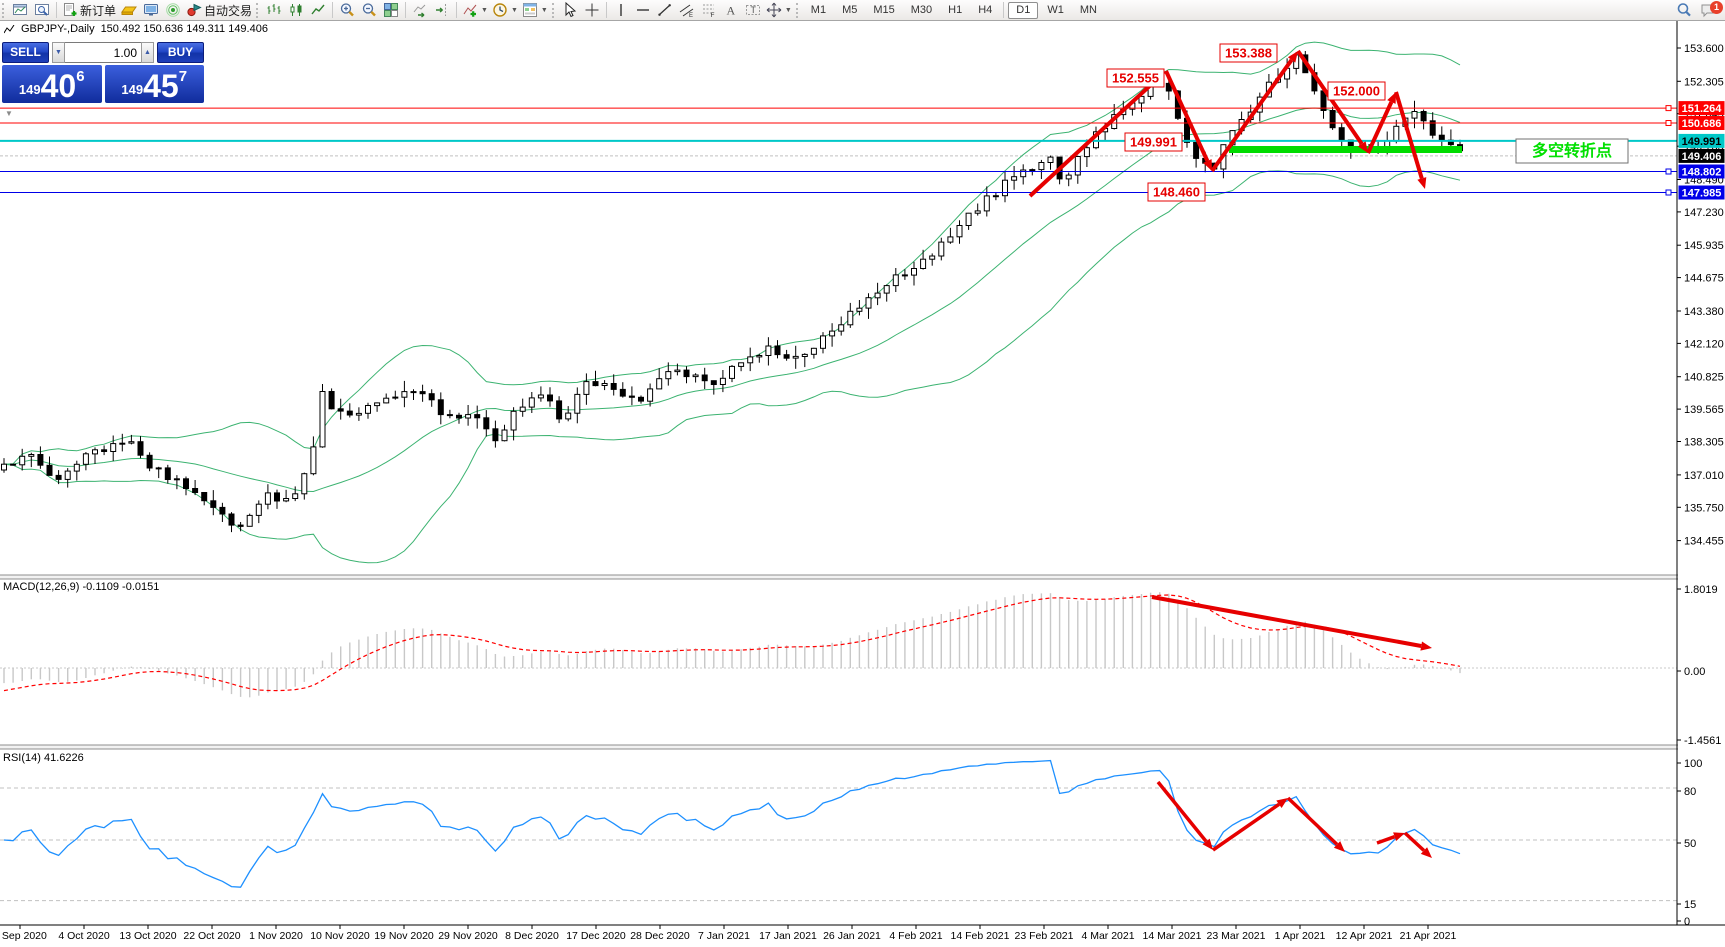  I want to click on zoom-out-button, so click(369, 10).